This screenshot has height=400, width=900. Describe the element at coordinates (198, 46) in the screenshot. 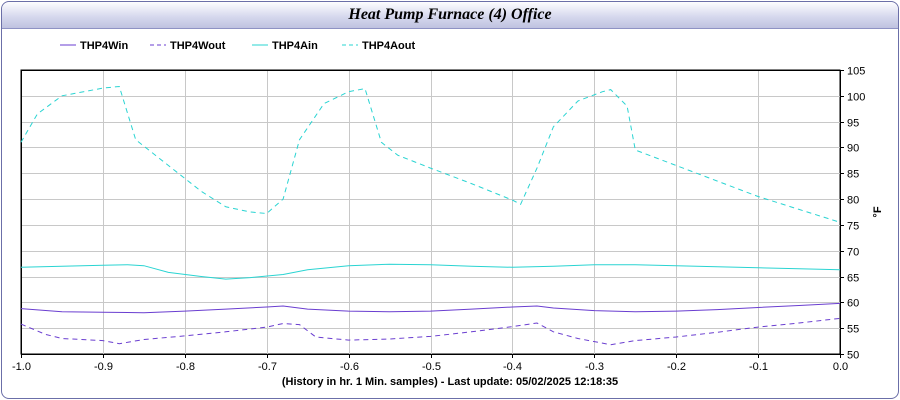

I see `legend-label-thp4wout: THP4Wout` at that location.